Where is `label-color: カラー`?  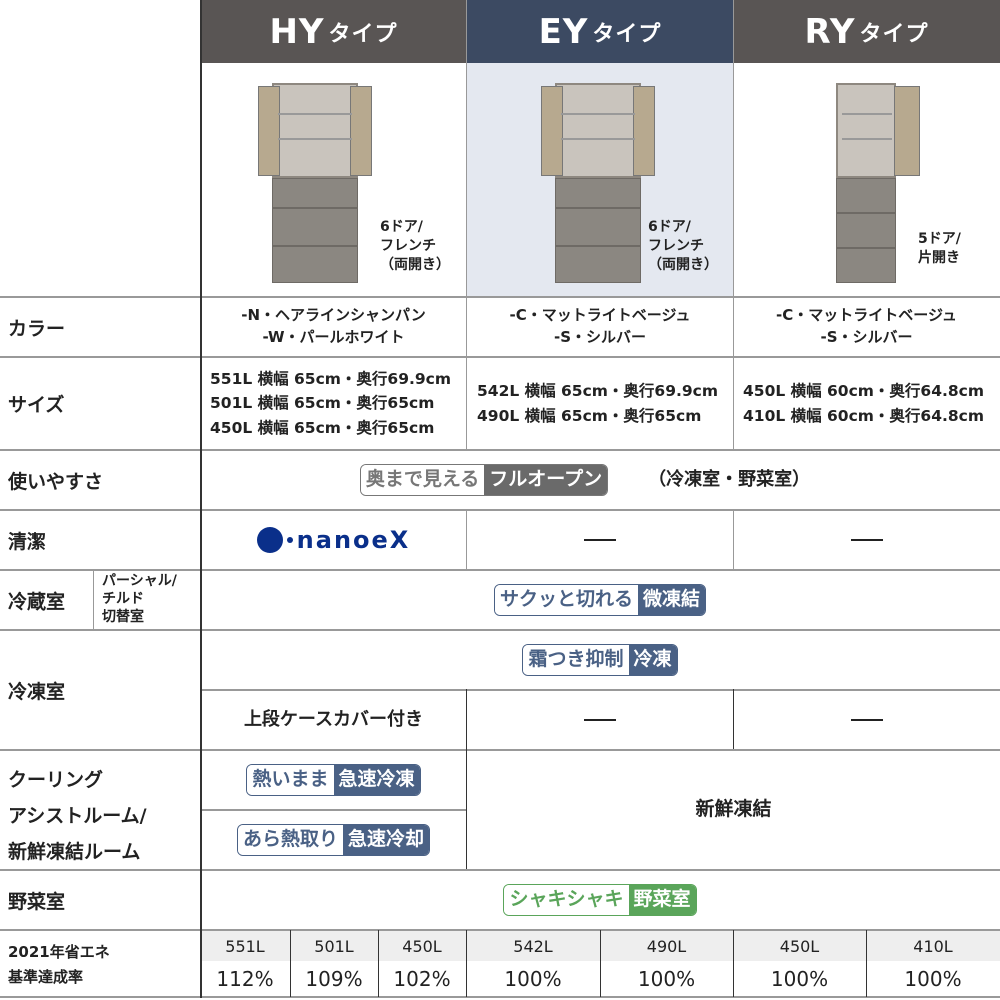 label-color: カラー is located at coordinates (37, 328).